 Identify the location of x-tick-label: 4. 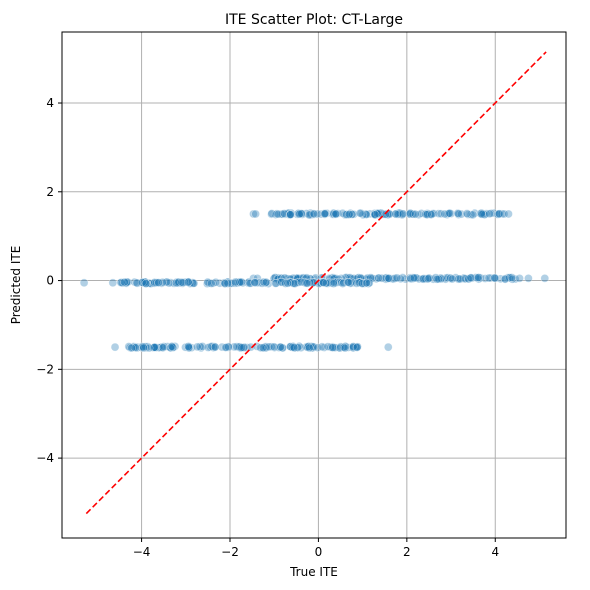
(495, 552).